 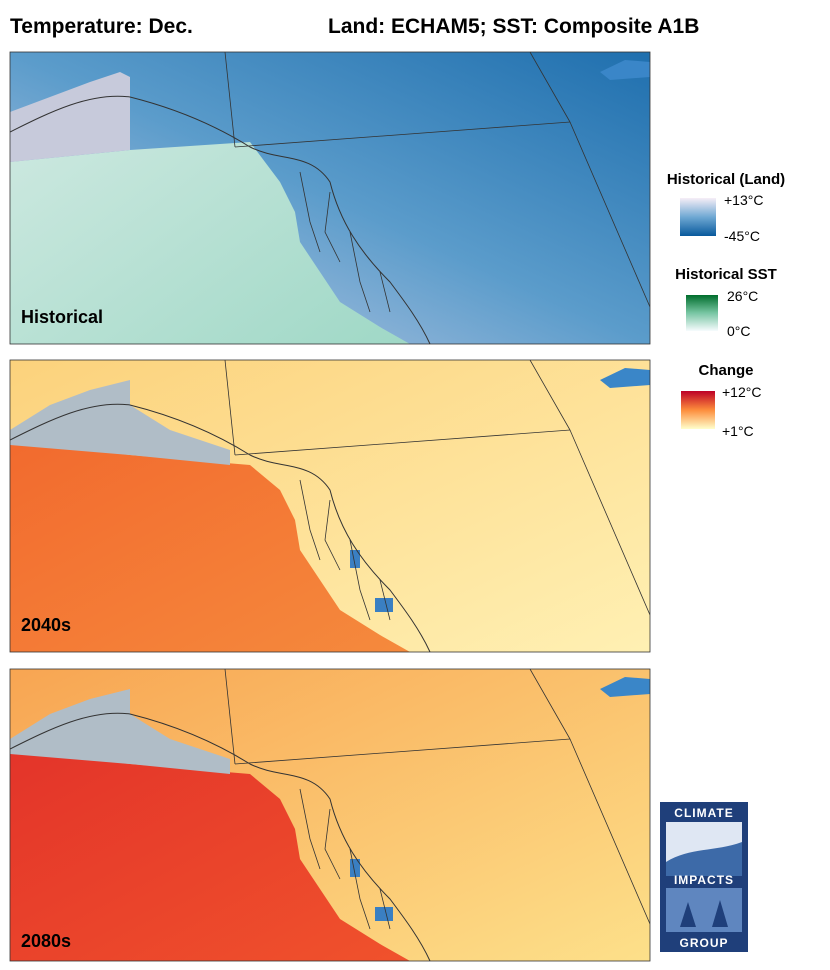 I want to click on logo-art, so click(x=704, y=910).